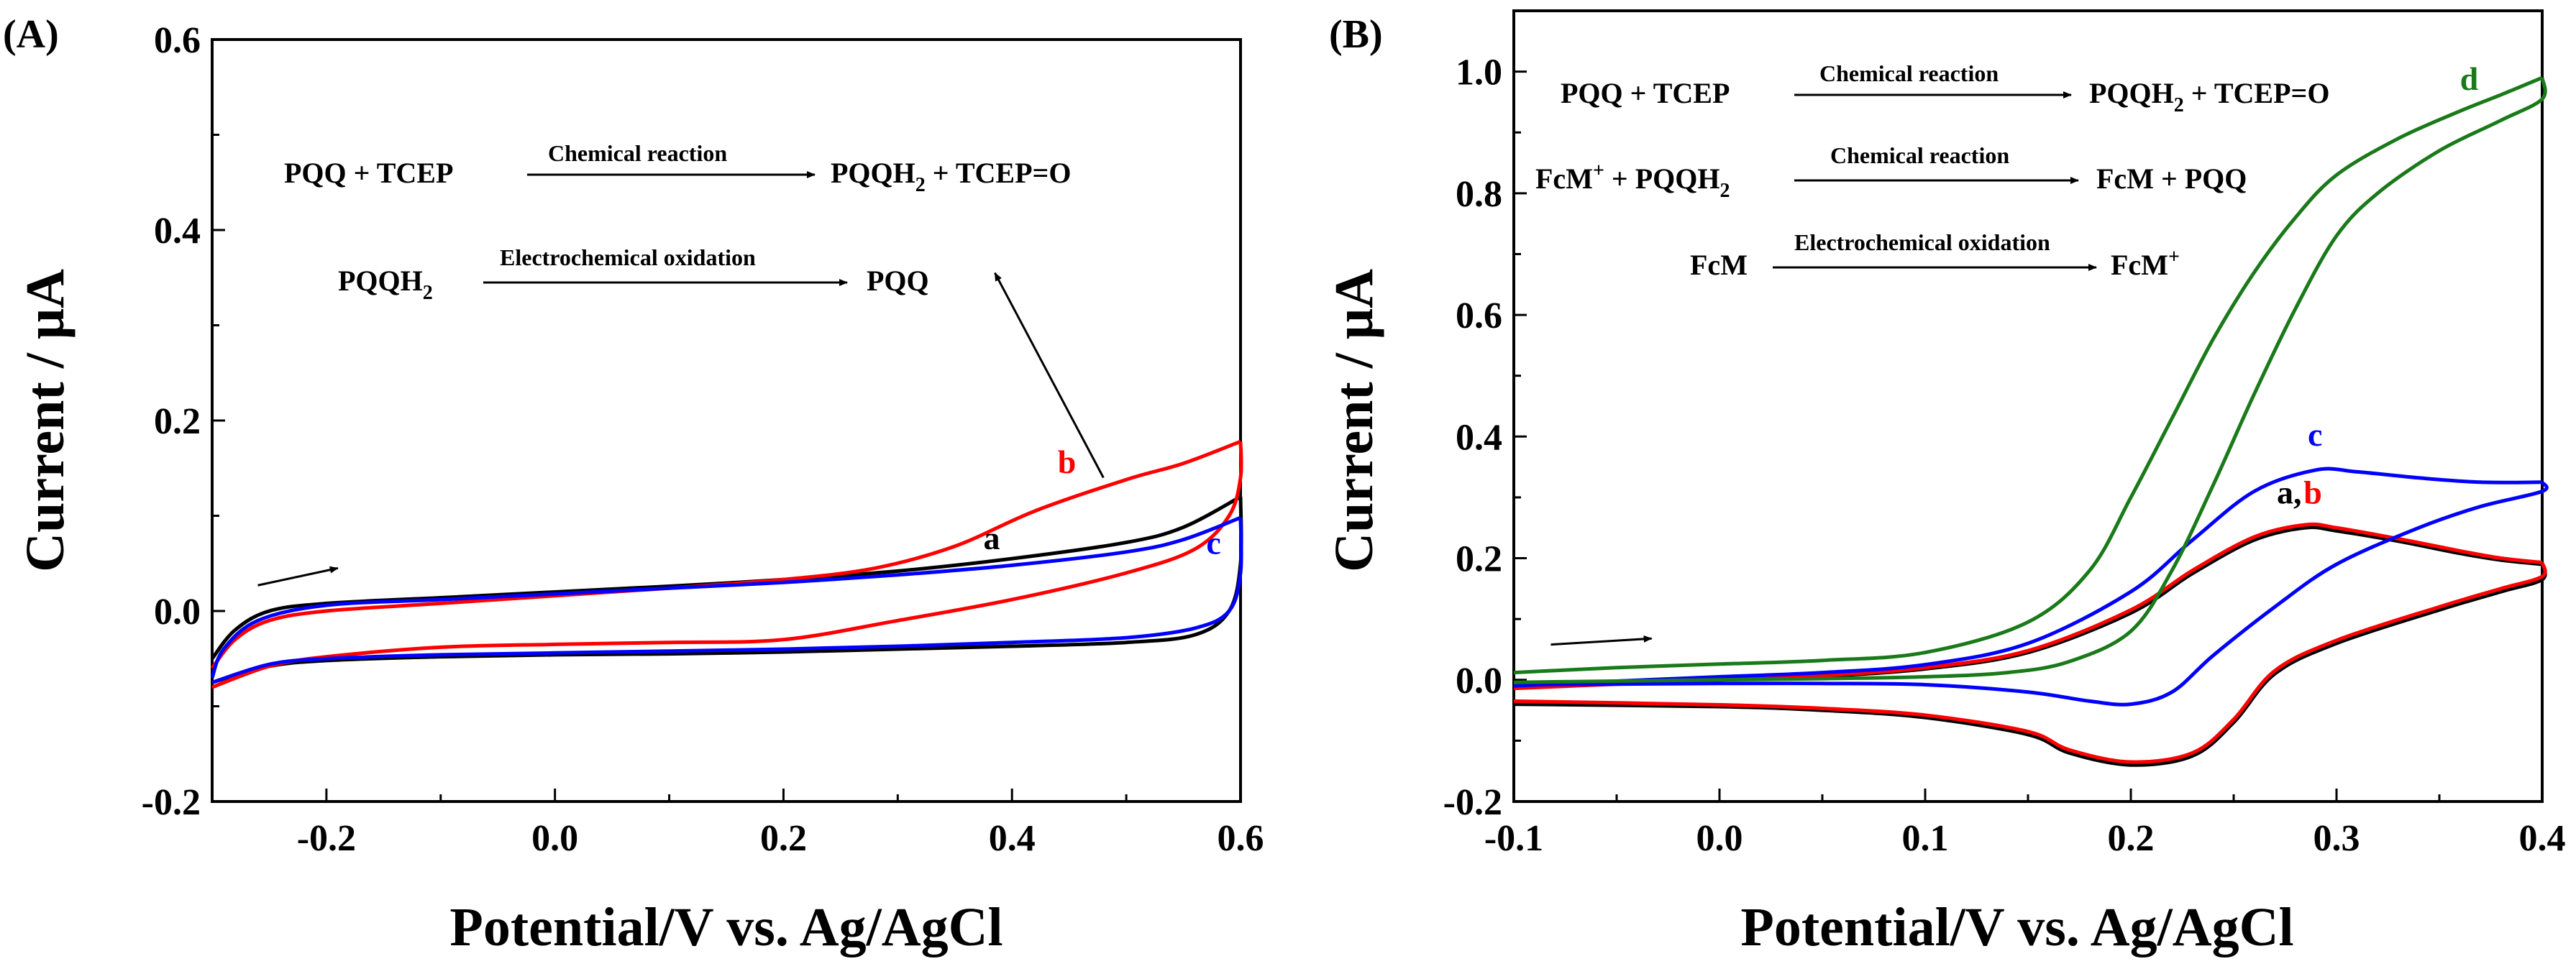 This screenshot has height=969, width=2576. I want to click on eq-b1-left: PQQ + TCEP, so click(1645, 93).